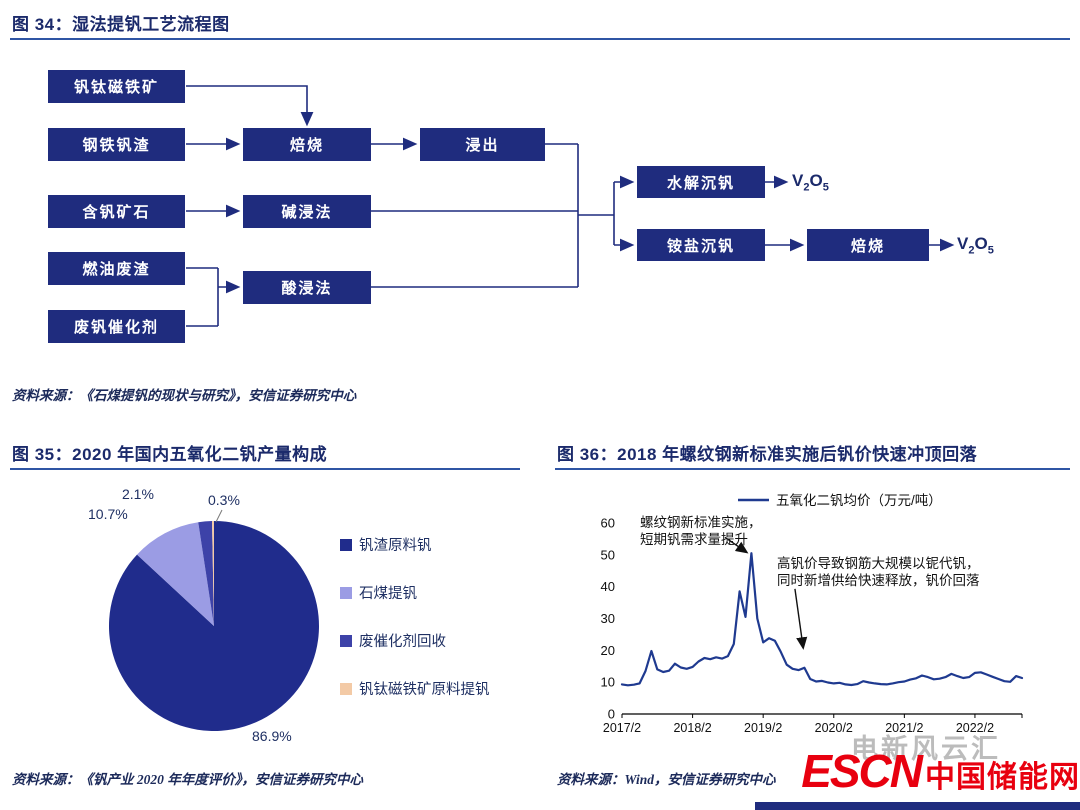  Describe the element at coordinates (393, 640) in the screenshot. I see `pie-legend-item-catalyst: 废催化剂回收` at that location.